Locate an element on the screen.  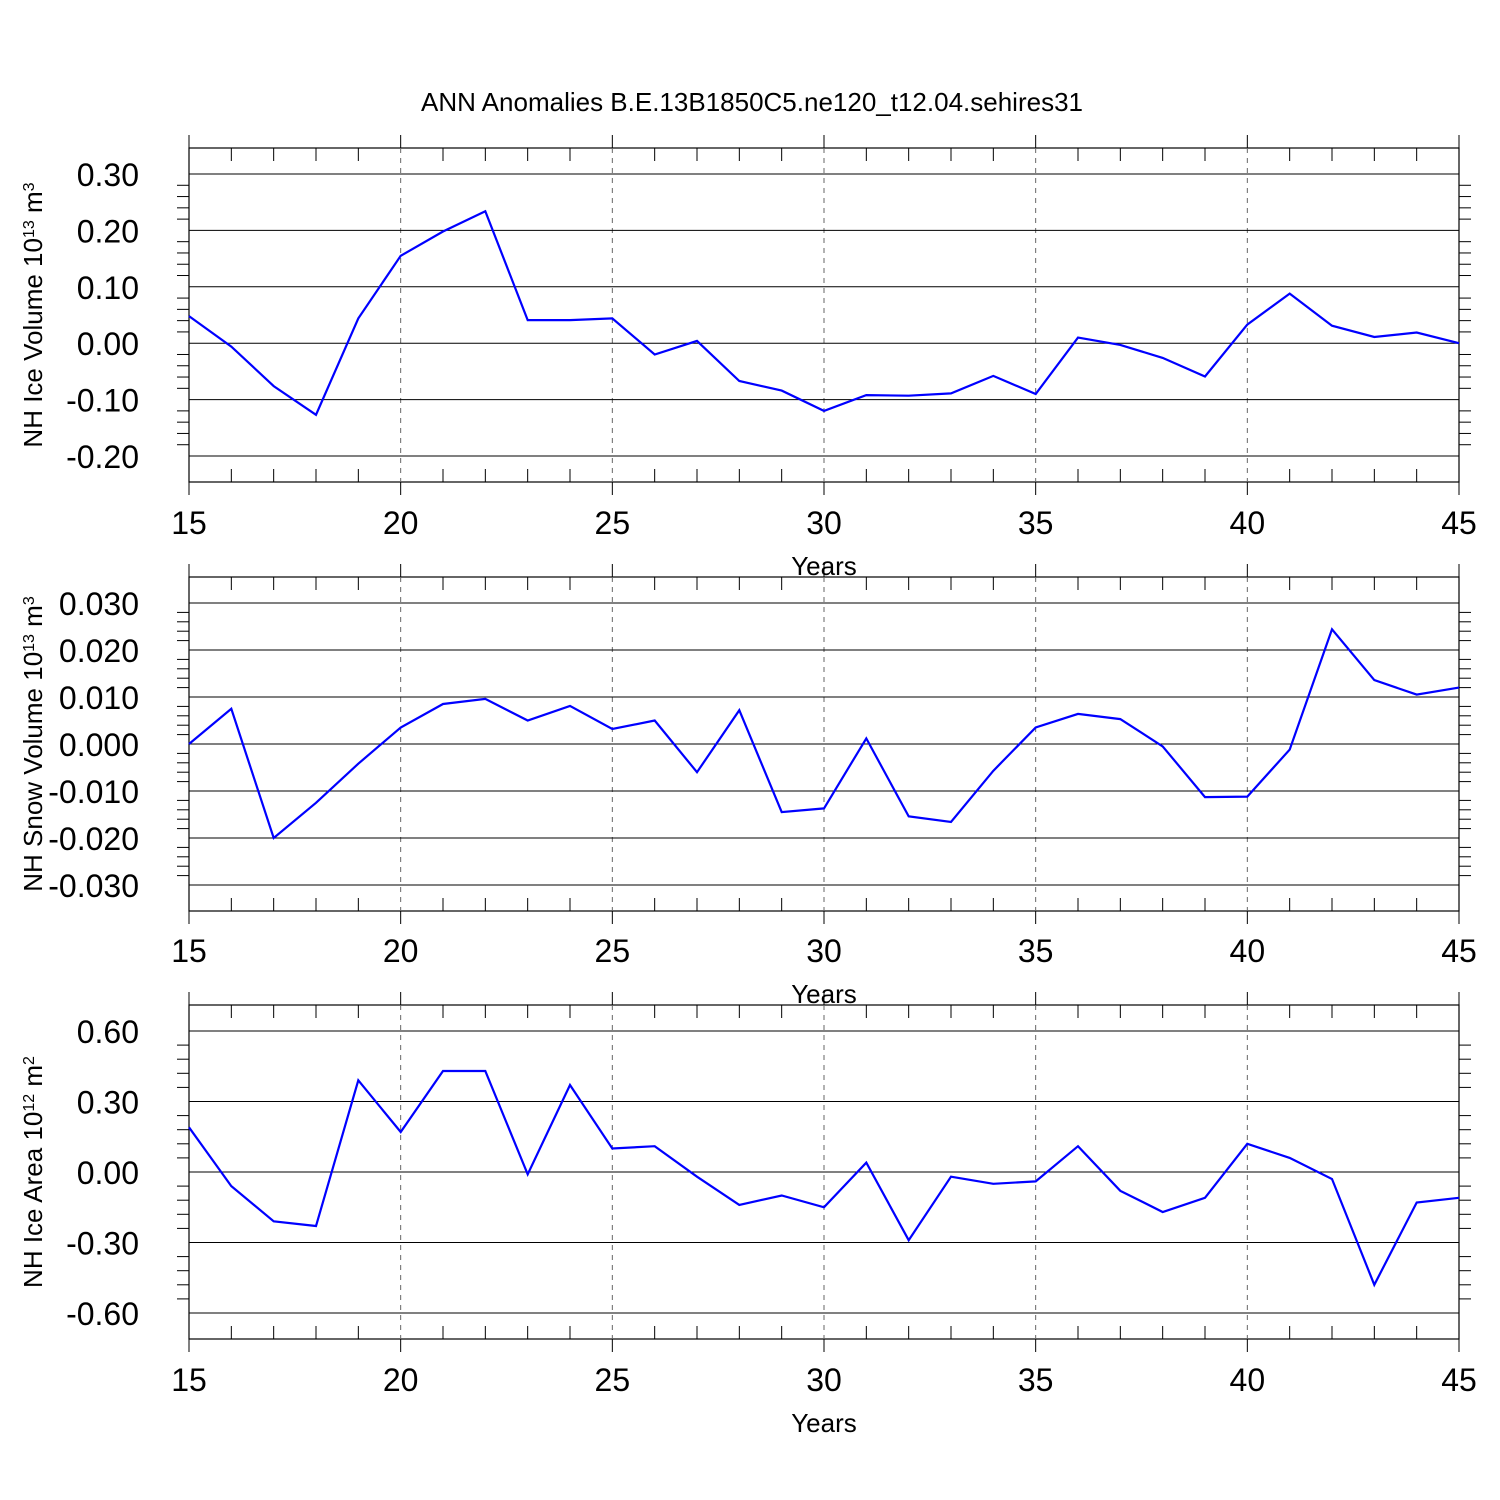
y-axis-title: NH Snow Volume 1013 m3 is located at coordinates (33, 744).